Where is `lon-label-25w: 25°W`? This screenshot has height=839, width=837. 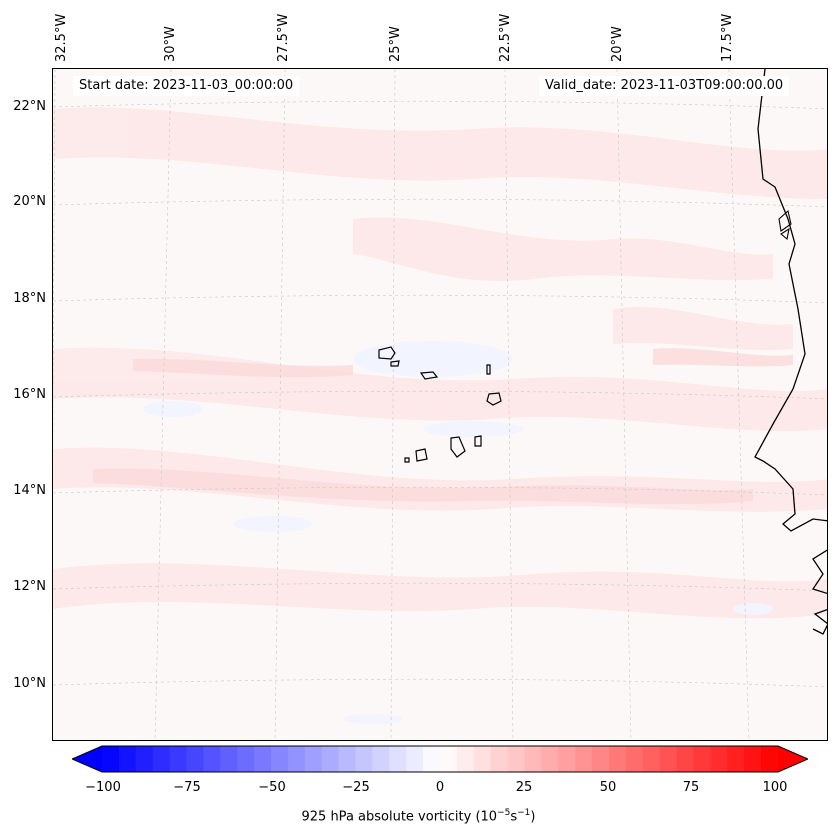 lon-label-25w: 25°W is located at coordinates (395, 44).